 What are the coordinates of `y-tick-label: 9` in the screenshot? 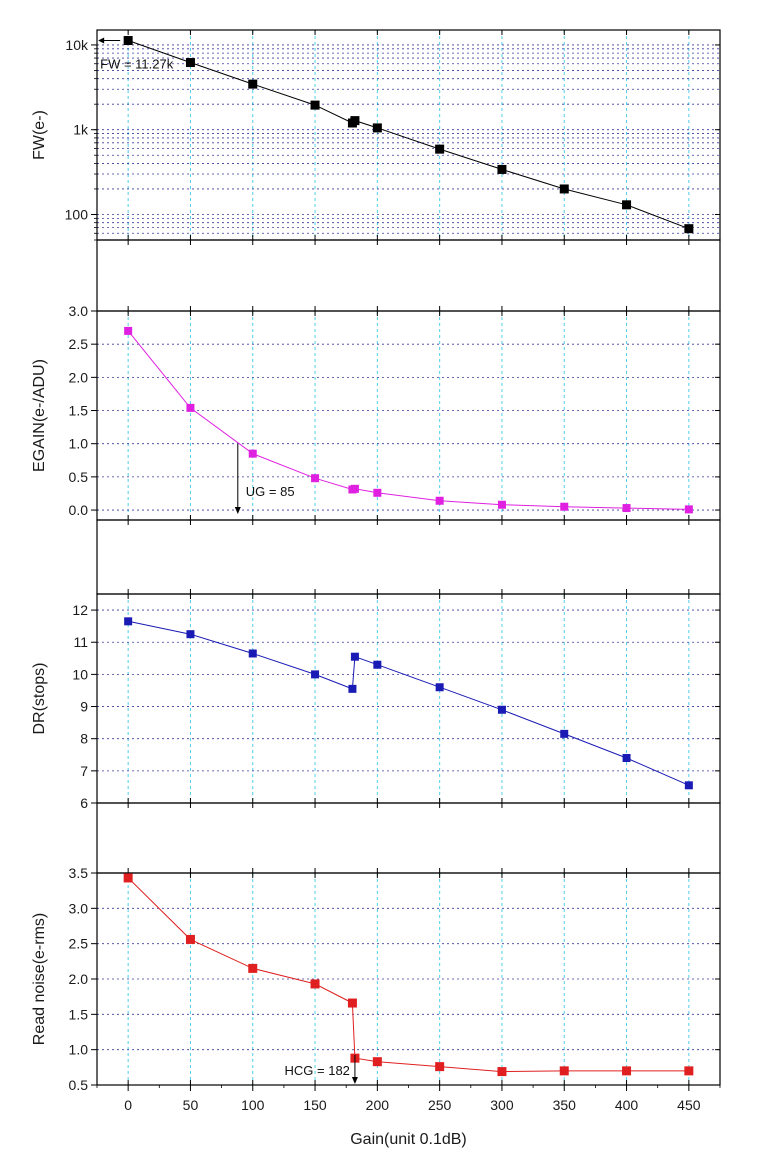 It's located at (84, 707).